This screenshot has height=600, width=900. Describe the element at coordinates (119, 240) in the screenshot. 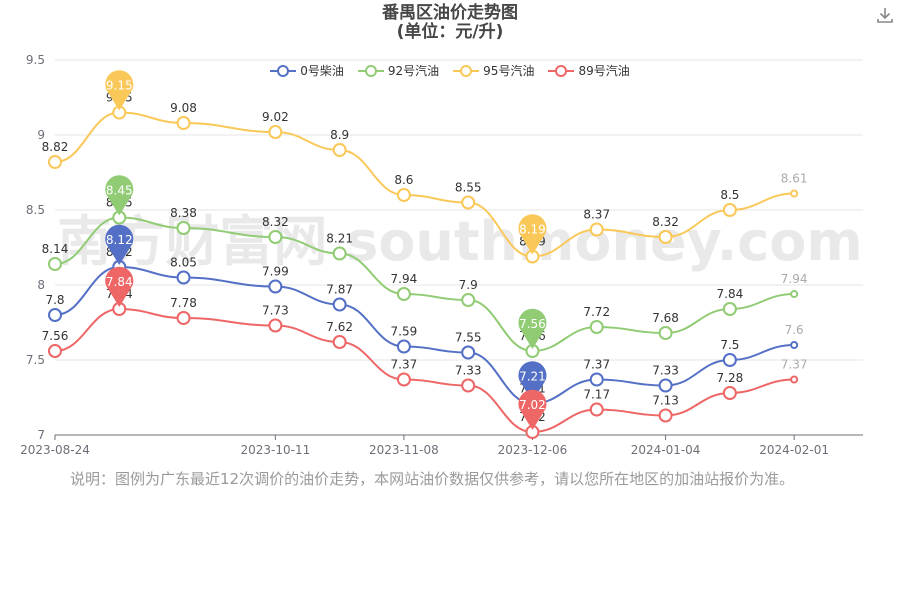

I see `max-pin-label: 8.12` at that location.